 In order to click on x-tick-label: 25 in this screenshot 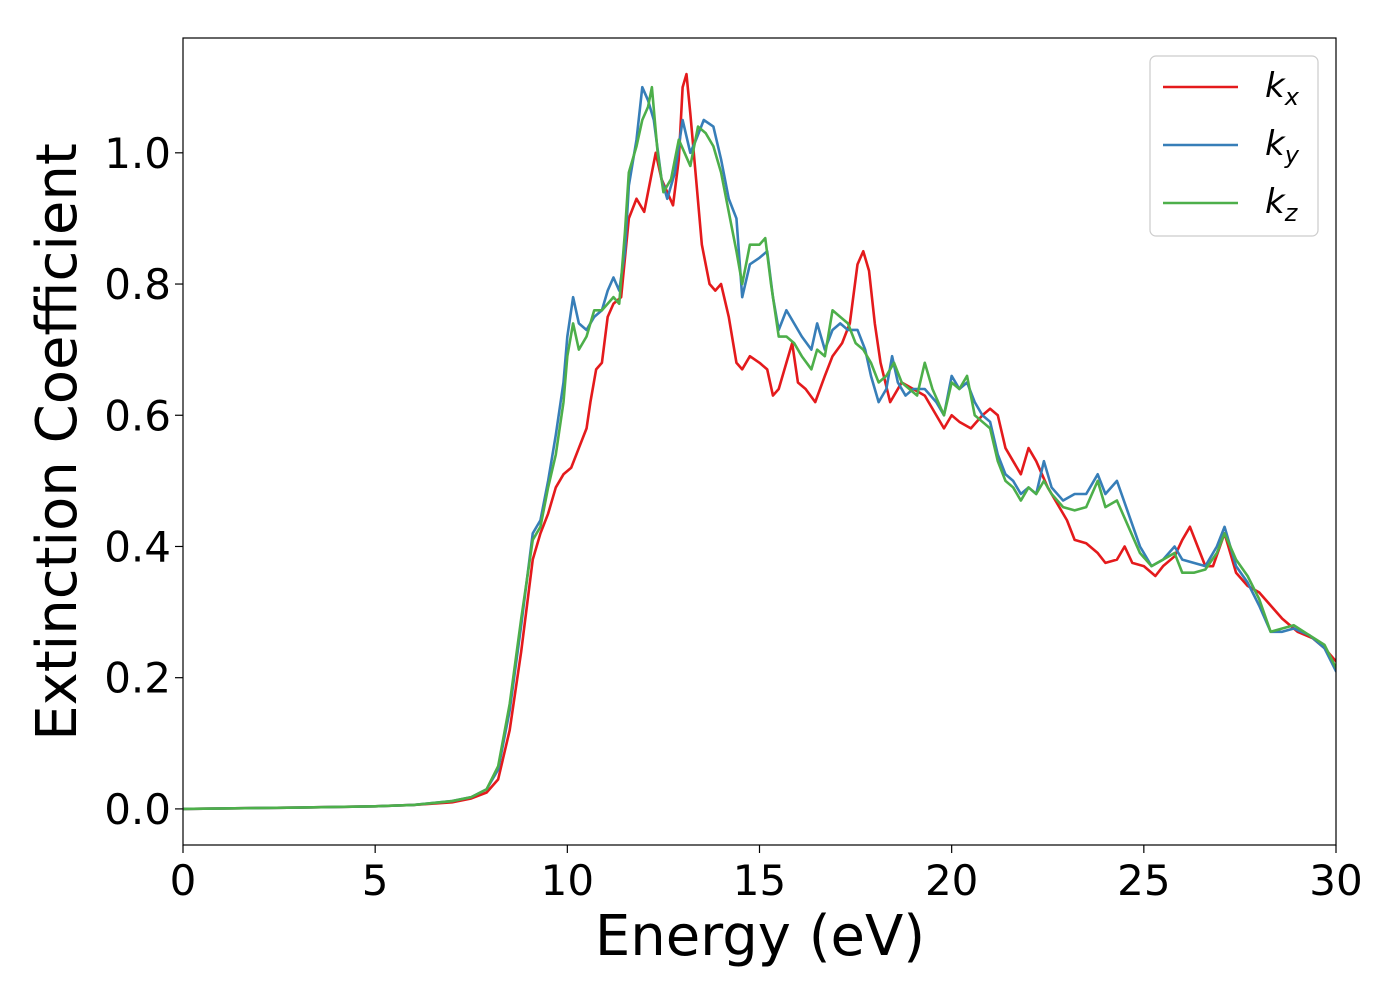, I will do `click(1143, 880)`.